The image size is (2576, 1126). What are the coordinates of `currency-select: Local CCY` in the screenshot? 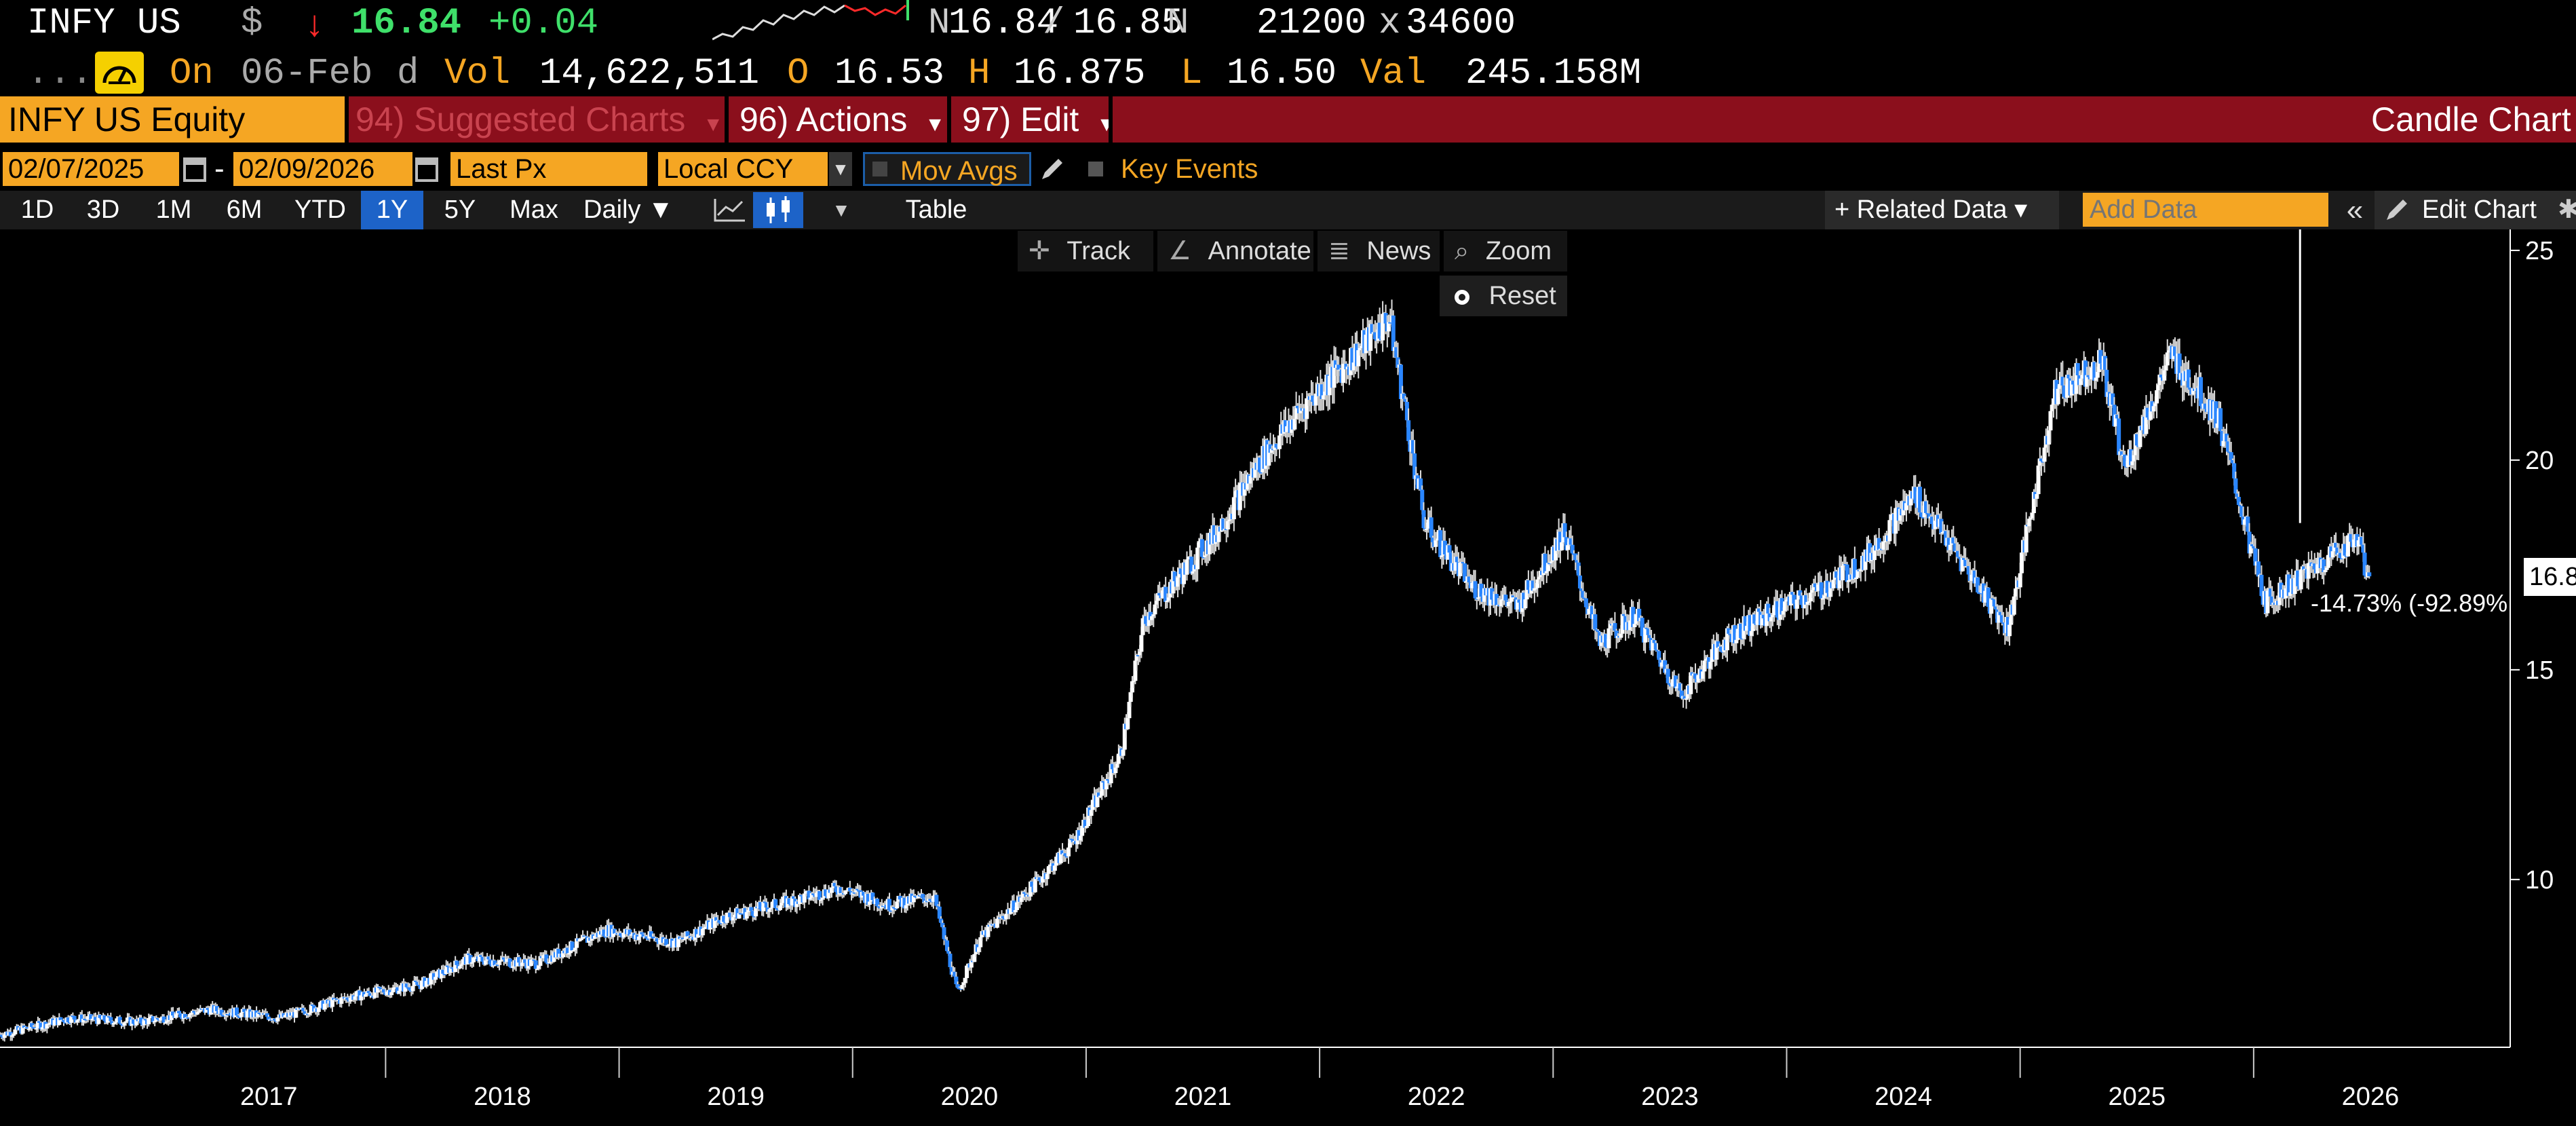 It's located at (743, 169).